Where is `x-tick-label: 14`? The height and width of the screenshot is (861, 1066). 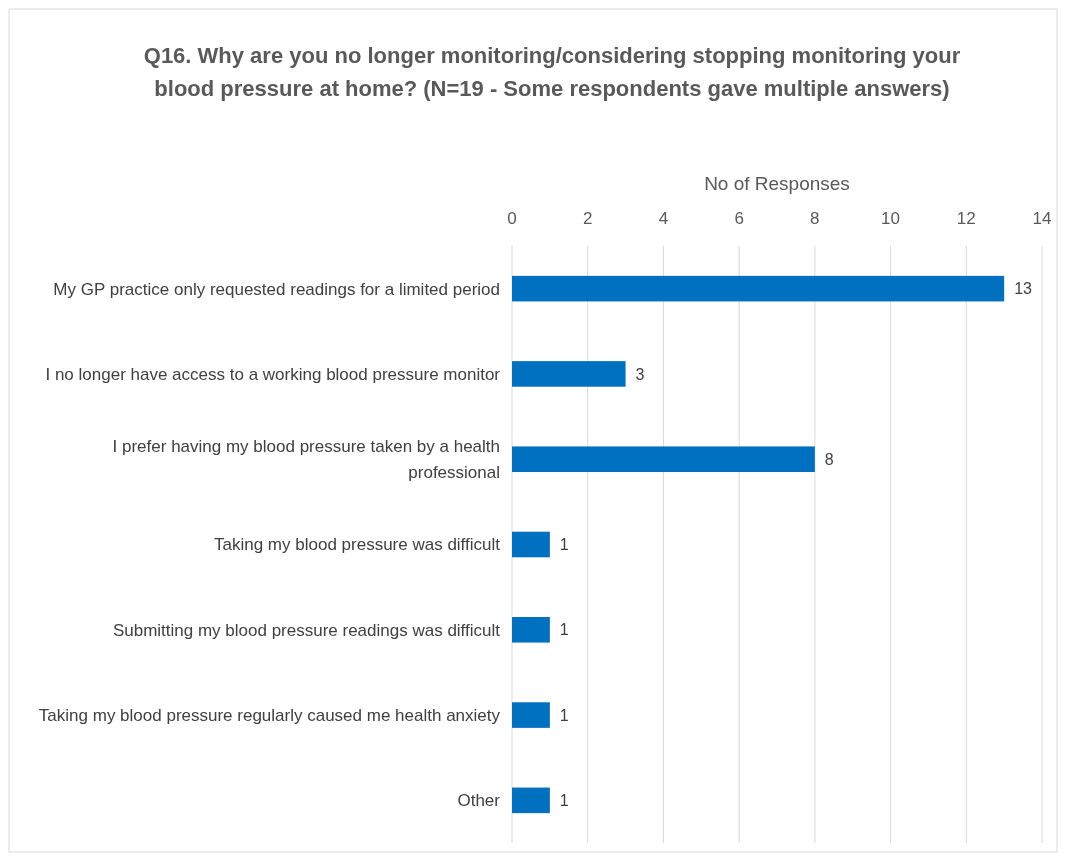 x-tick-label: 14 is located at coordinates (1042, 218).